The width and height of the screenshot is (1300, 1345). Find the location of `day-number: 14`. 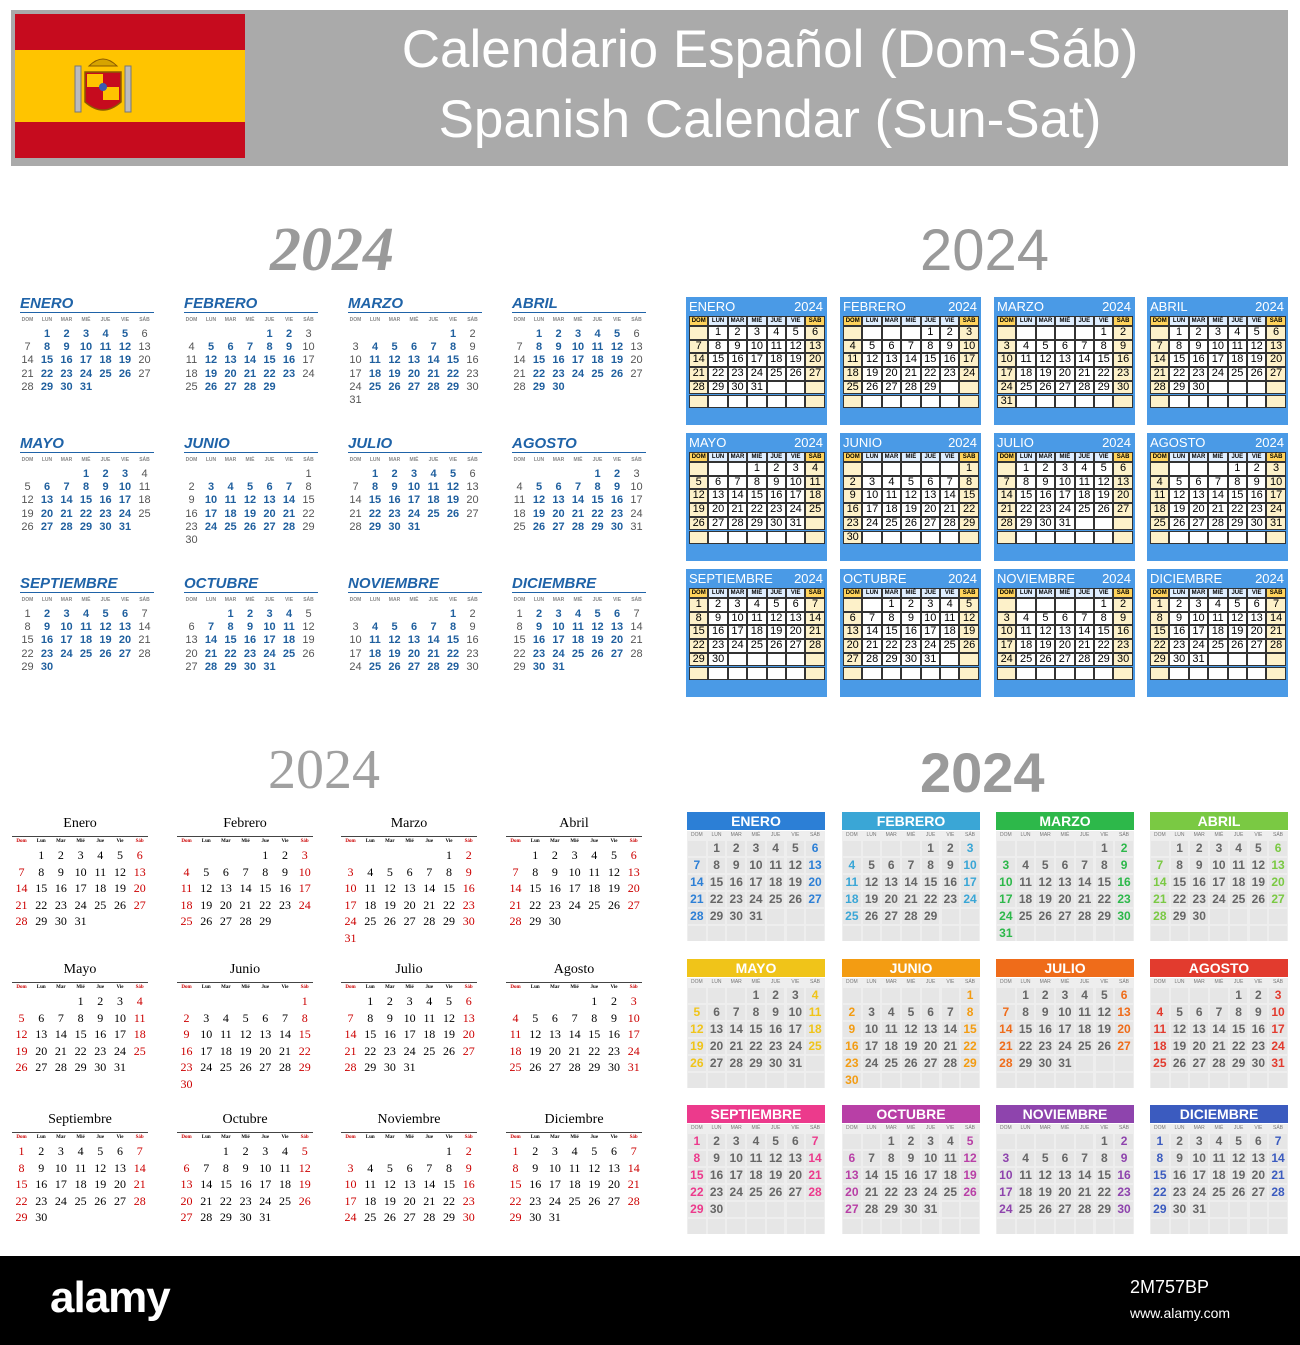

day-number: 14 is located at coordinates (1006, 1029).